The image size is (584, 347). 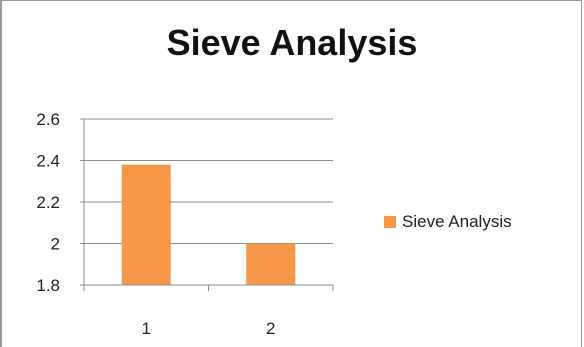 I want to click on x-tick-label: 1, so click(x=146, y=328).